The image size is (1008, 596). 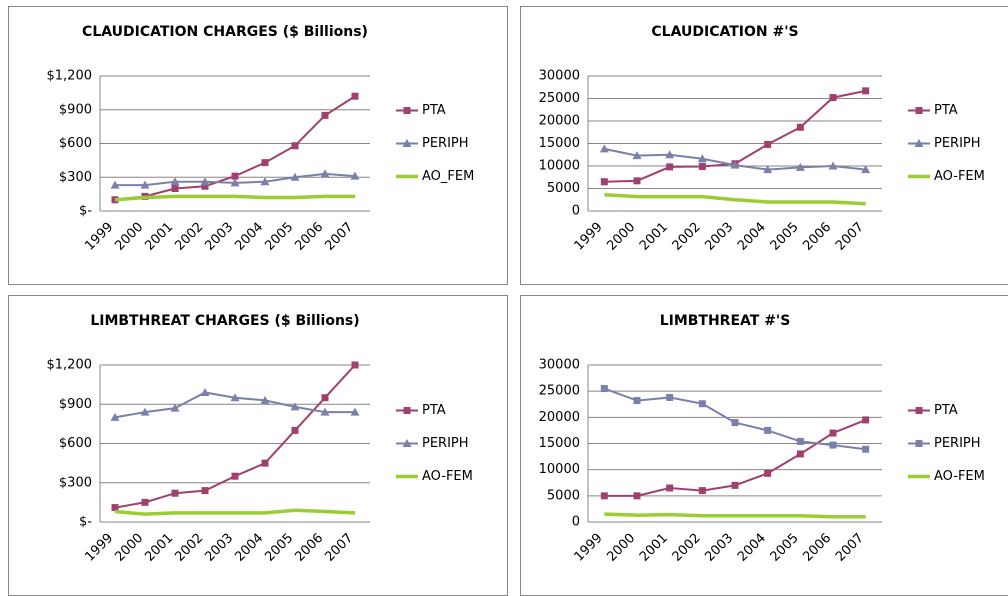 What do you see at coordinates (75, 177) in the screenshot?
I see `y-tick-label: $300` at bounding box center [75, 177].